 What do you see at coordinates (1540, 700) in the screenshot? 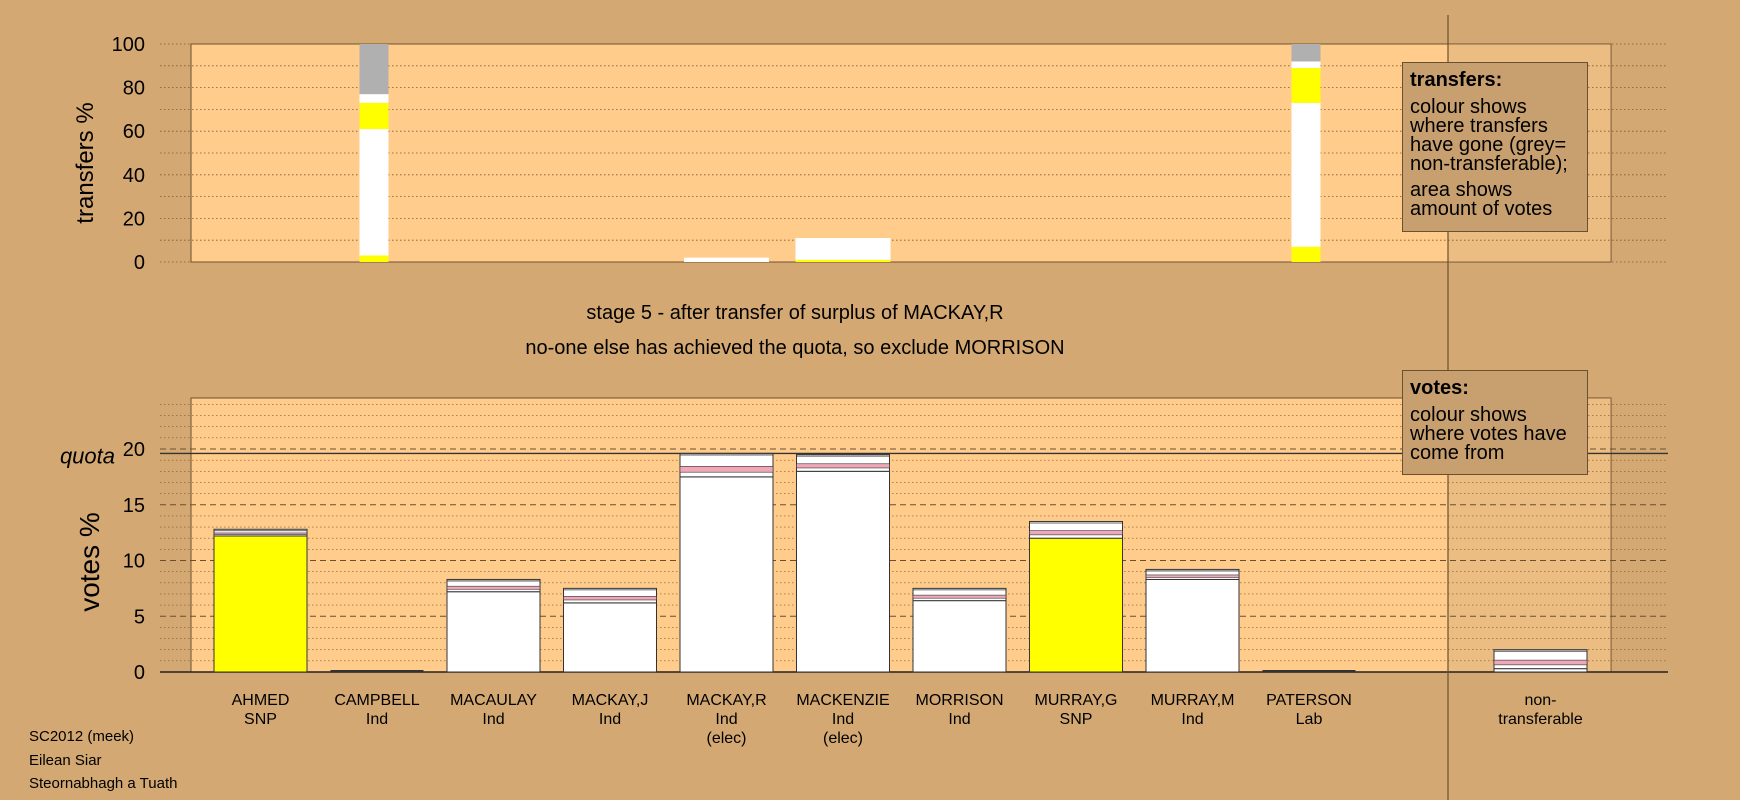
I see `nontransferable-label: non-` at bounding box center [1540, 700].